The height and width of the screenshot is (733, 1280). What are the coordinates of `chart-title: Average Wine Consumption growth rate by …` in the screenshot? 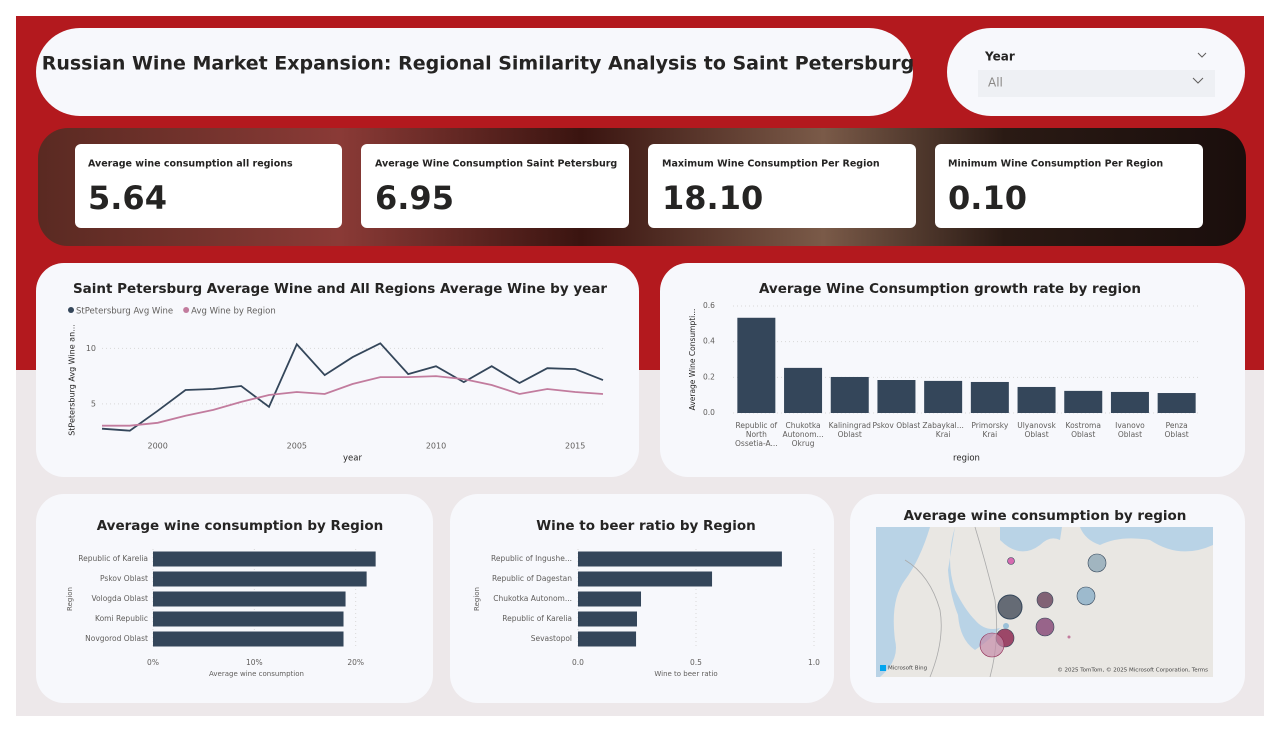 It's located at (950, 289).